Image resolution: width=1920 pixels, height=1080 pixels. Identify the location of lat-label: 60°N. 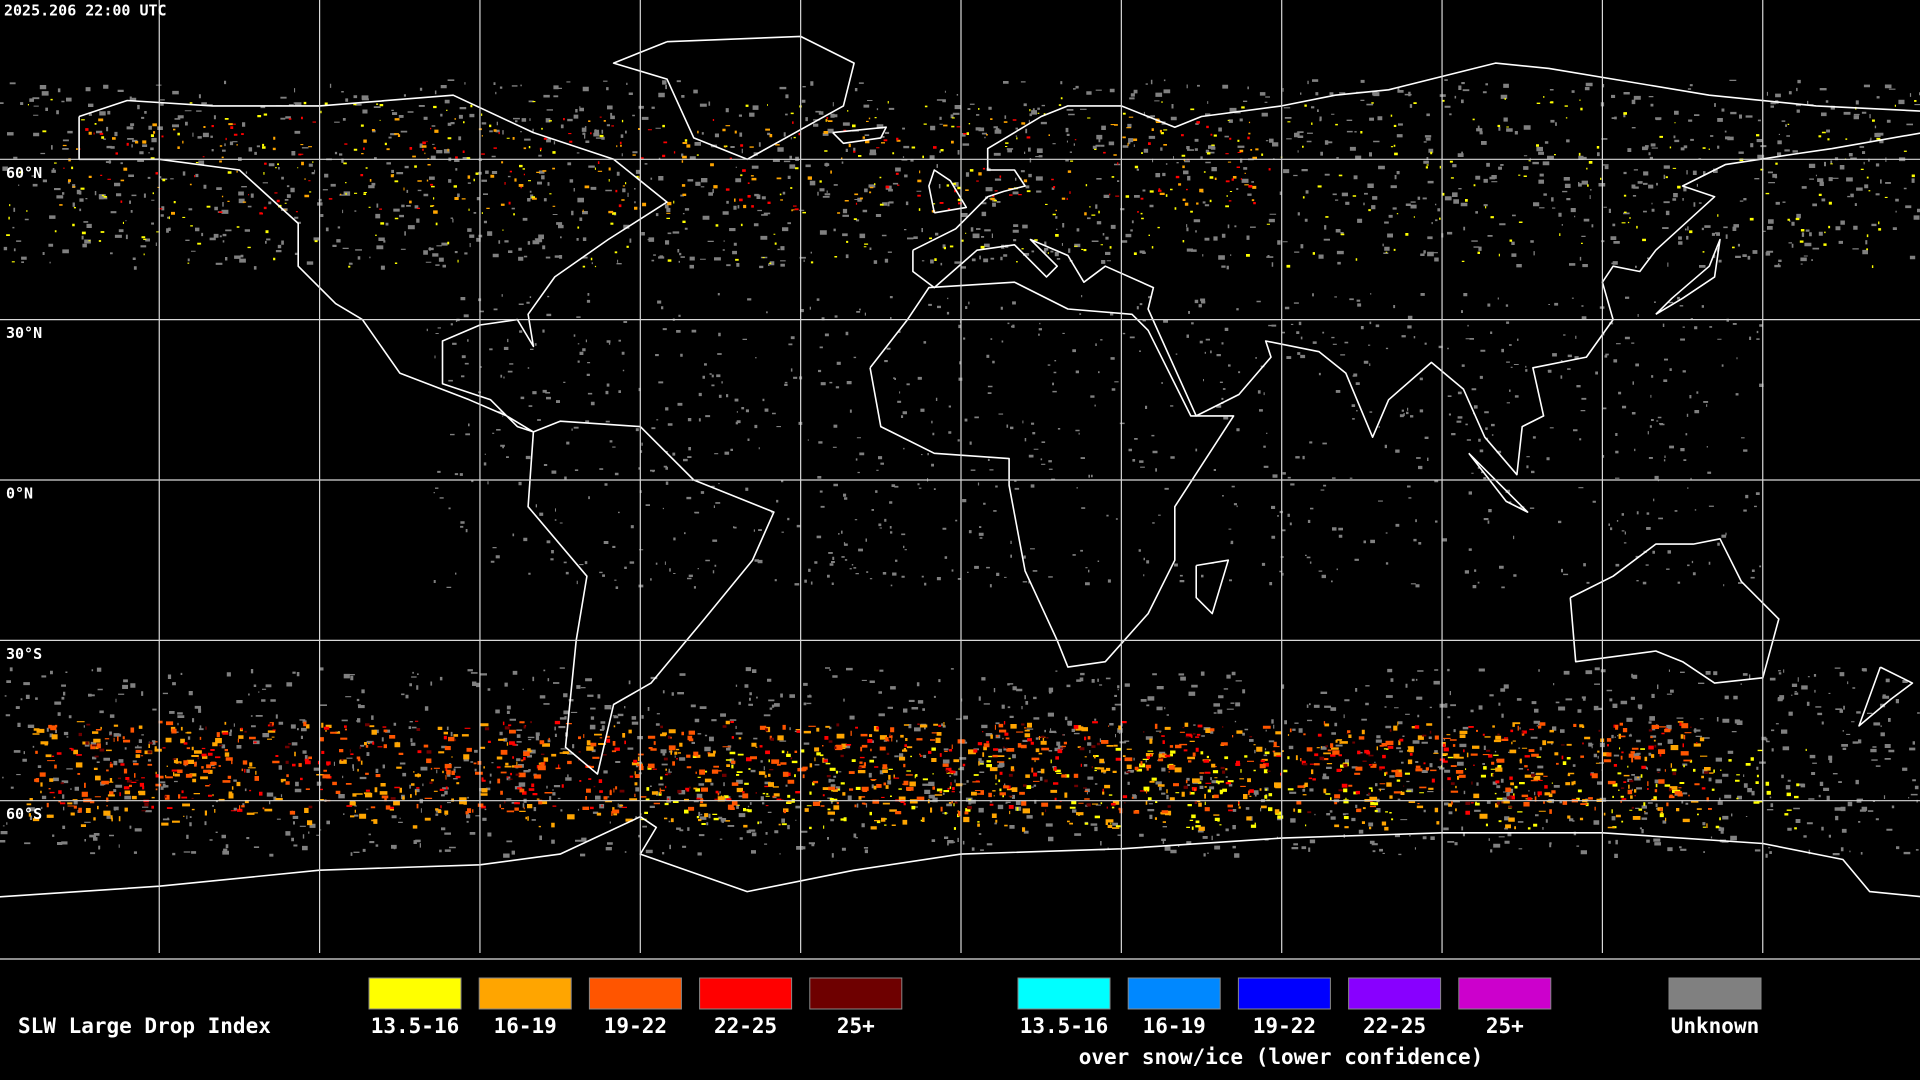
(24, 173).